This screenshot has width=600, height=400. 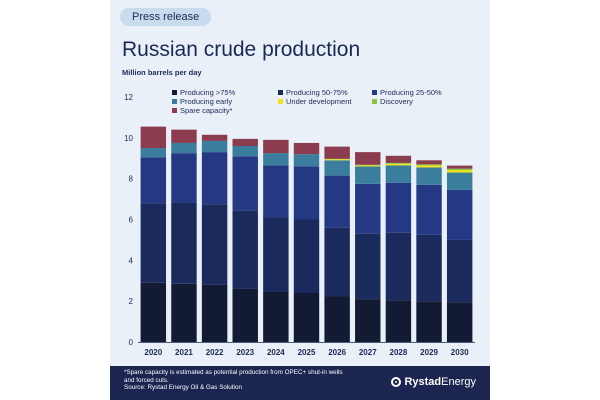 I want to click on x-tick-label: 2030, so click(x=460, y=352).